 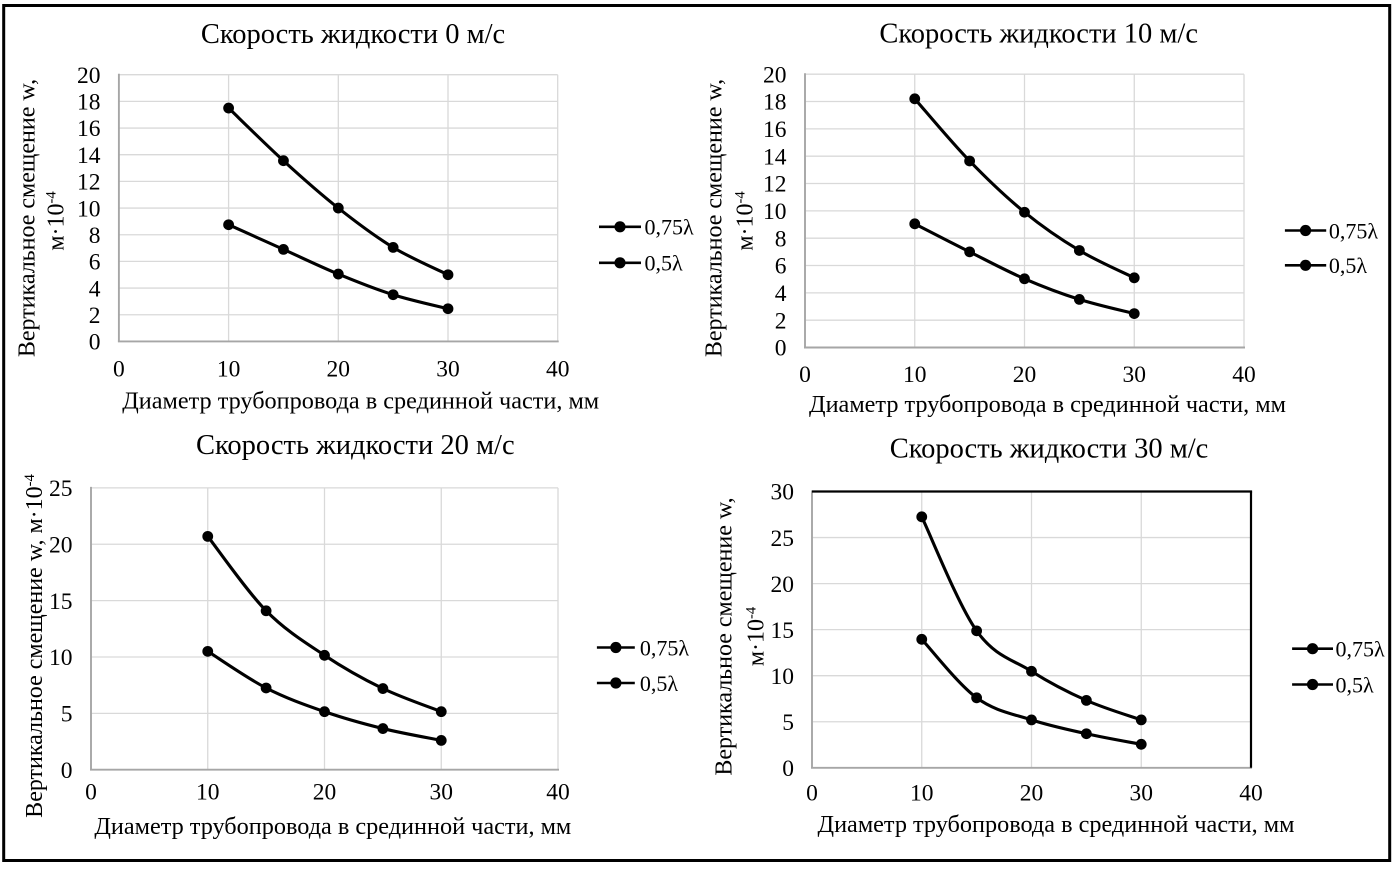 I want to click on svg-text: м·10-4, so click(x=57, y=221).